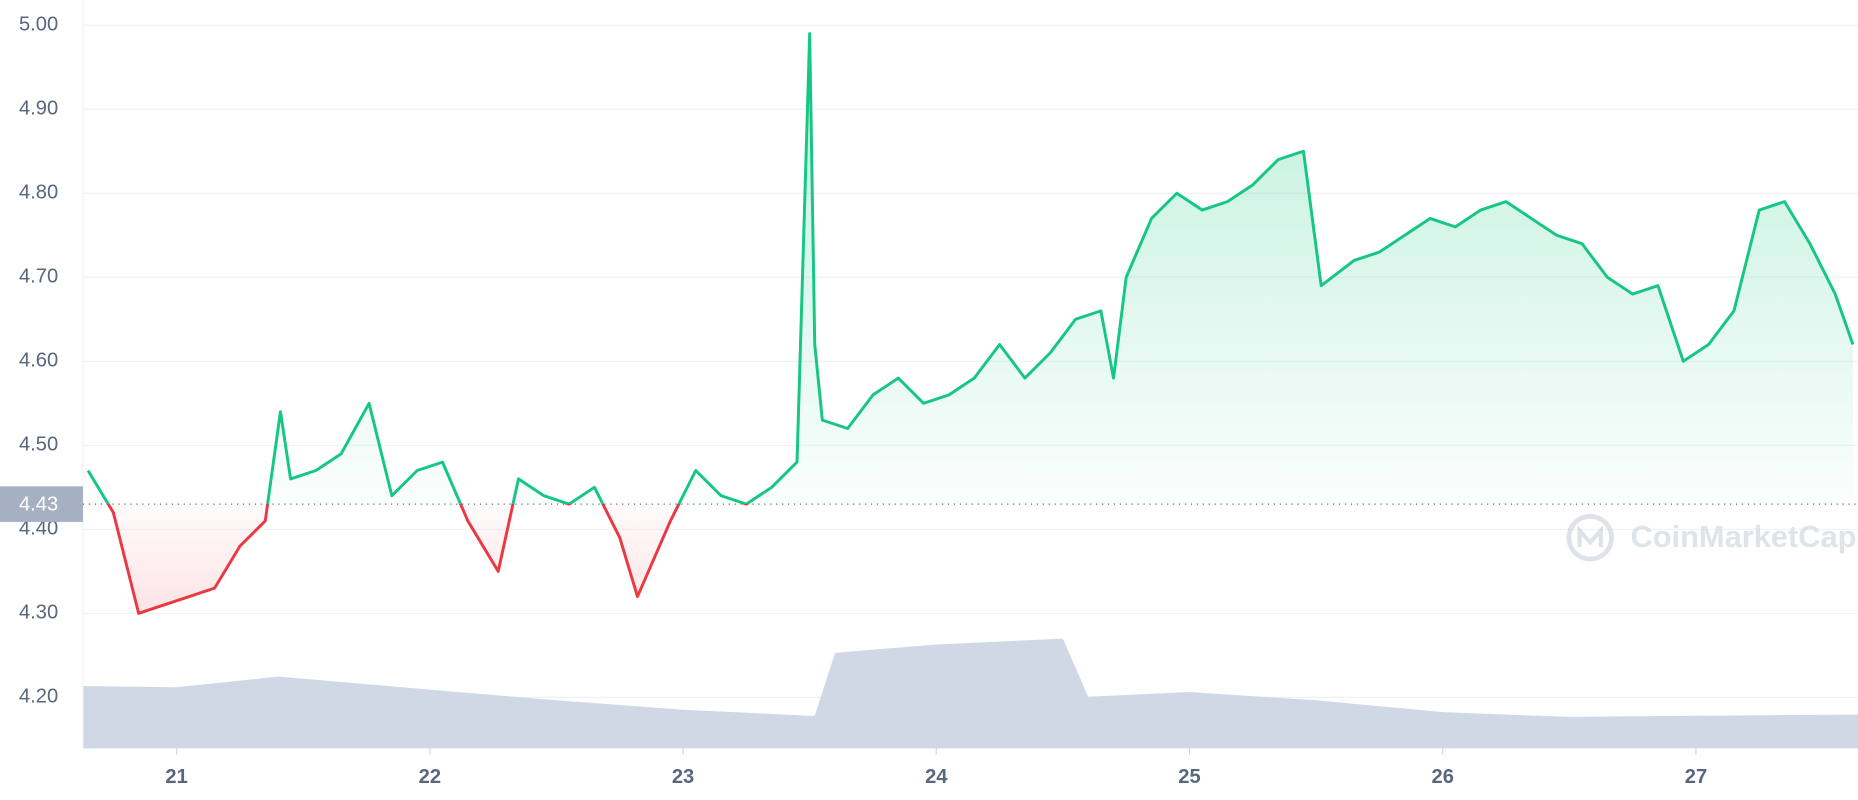 Image resolution: width=1858 pixels, height=800 pixels. I want to click on watermark: CoinMarketCap, so click(1743, 536).